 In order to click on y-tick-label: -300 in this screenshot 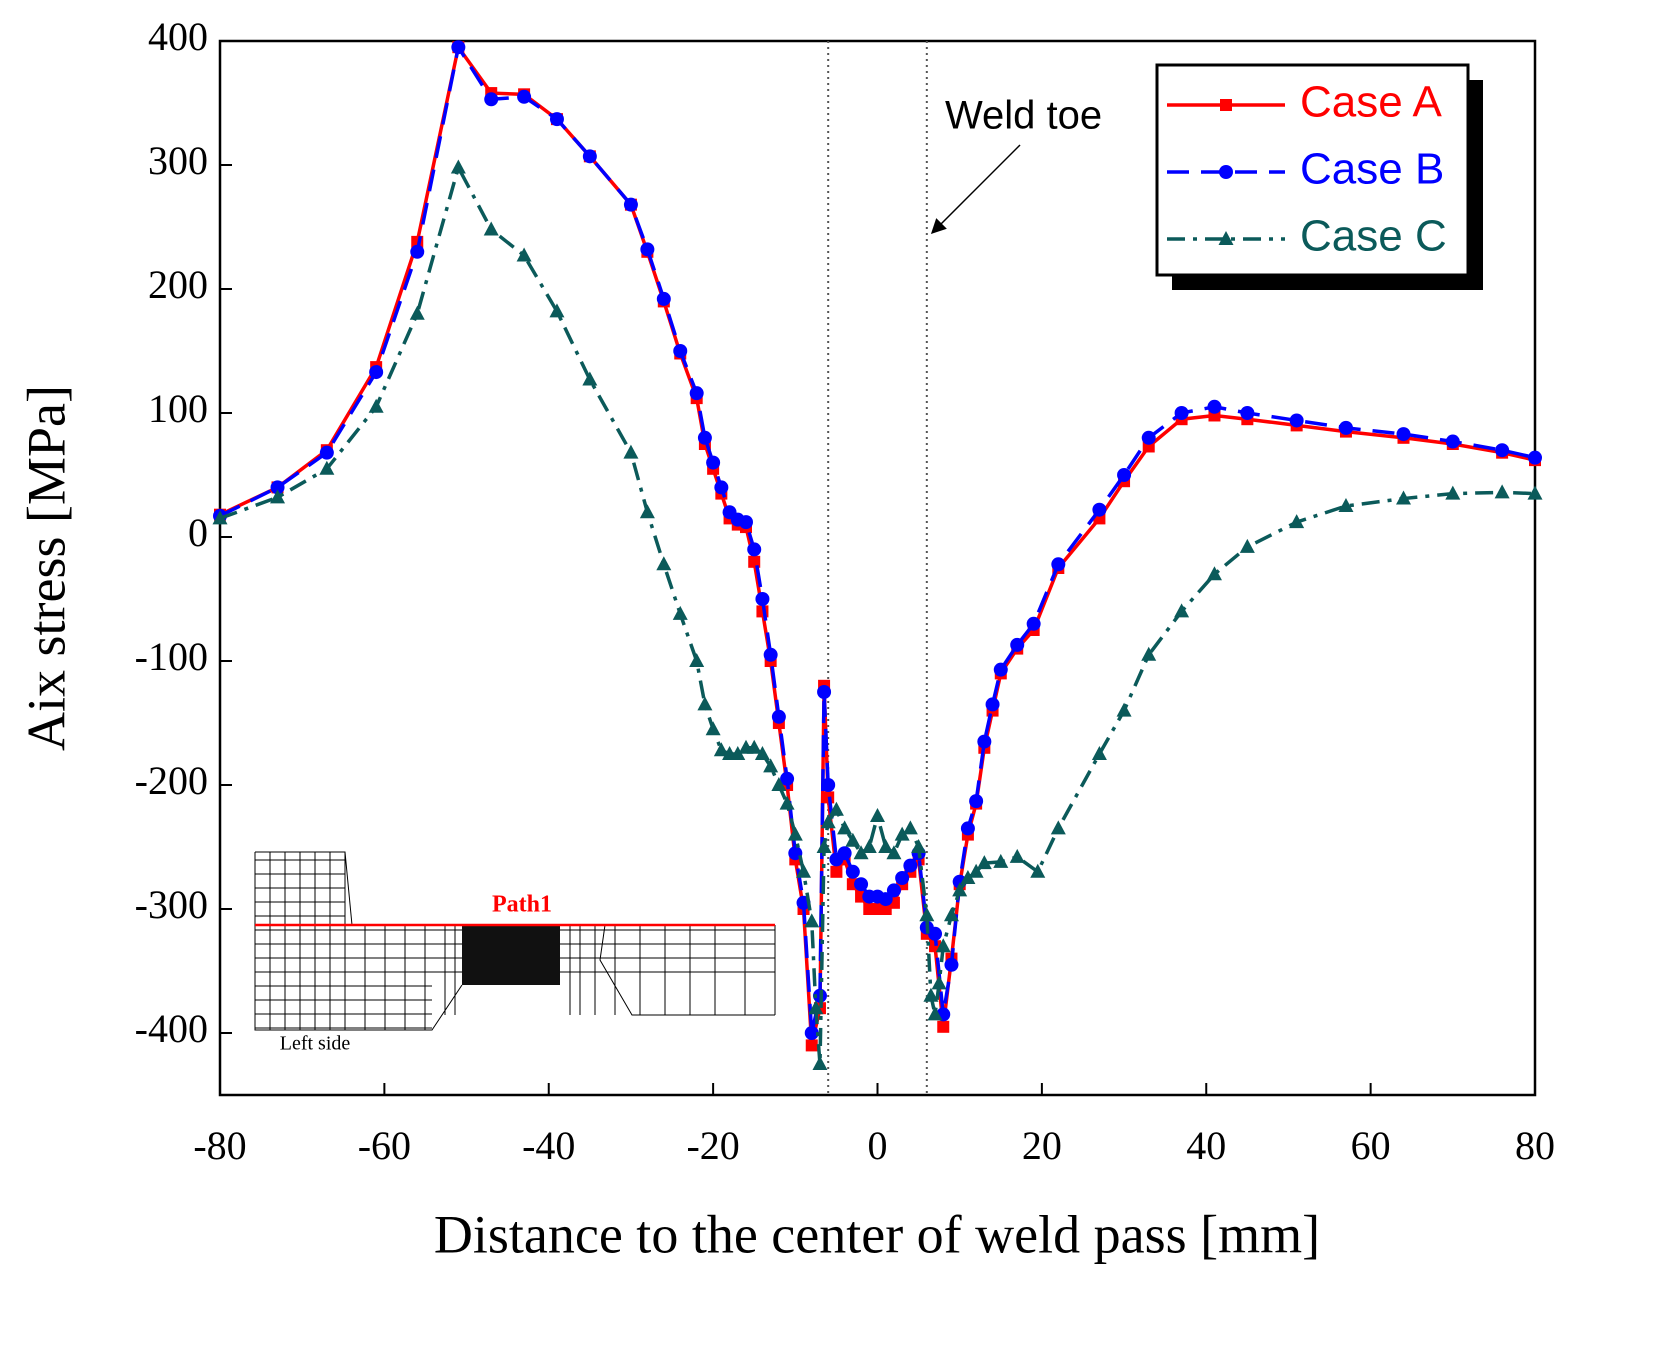, I will do `click(171, 904)`.